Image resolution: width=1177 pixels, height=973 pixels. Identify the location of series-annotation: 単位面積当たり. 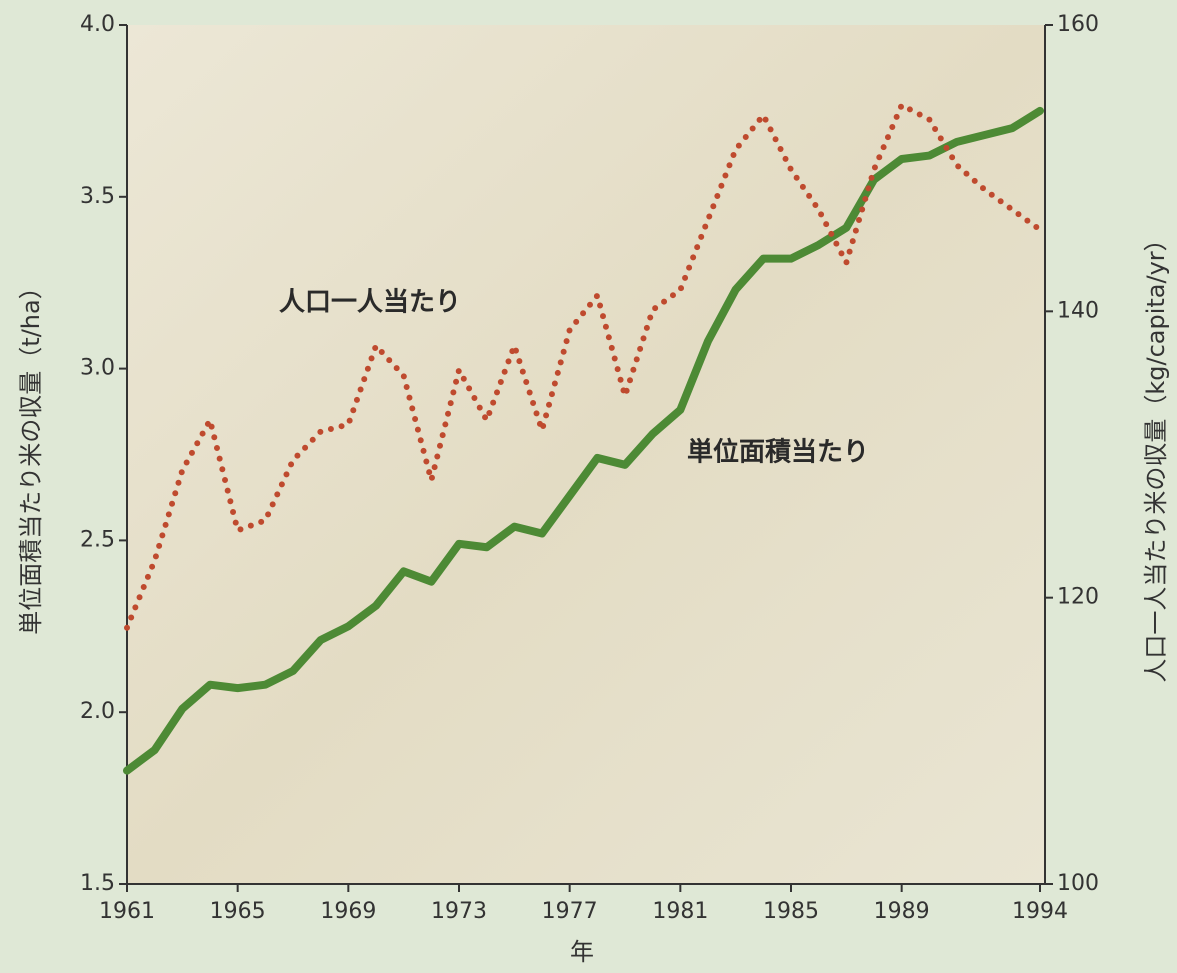
(778, 452).